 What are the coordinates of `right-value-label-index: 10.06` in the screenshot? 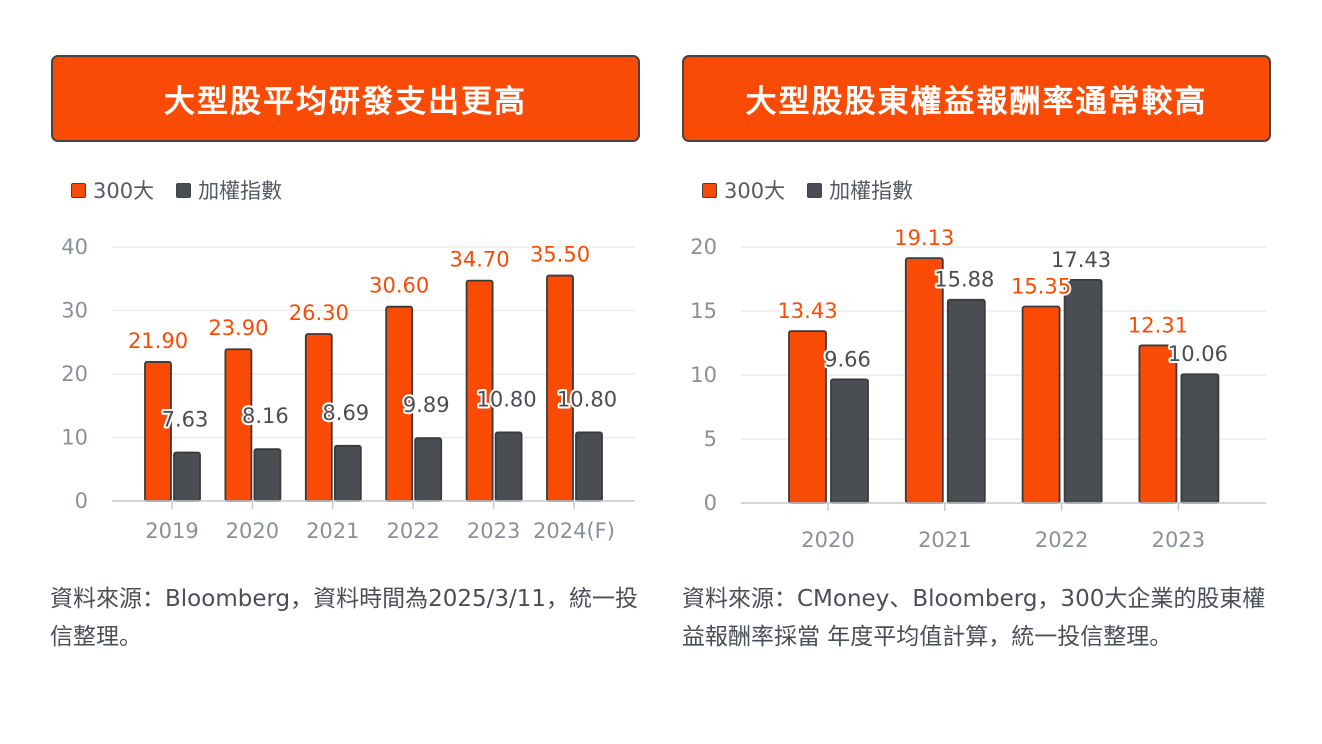 It's located at (1198, 354).